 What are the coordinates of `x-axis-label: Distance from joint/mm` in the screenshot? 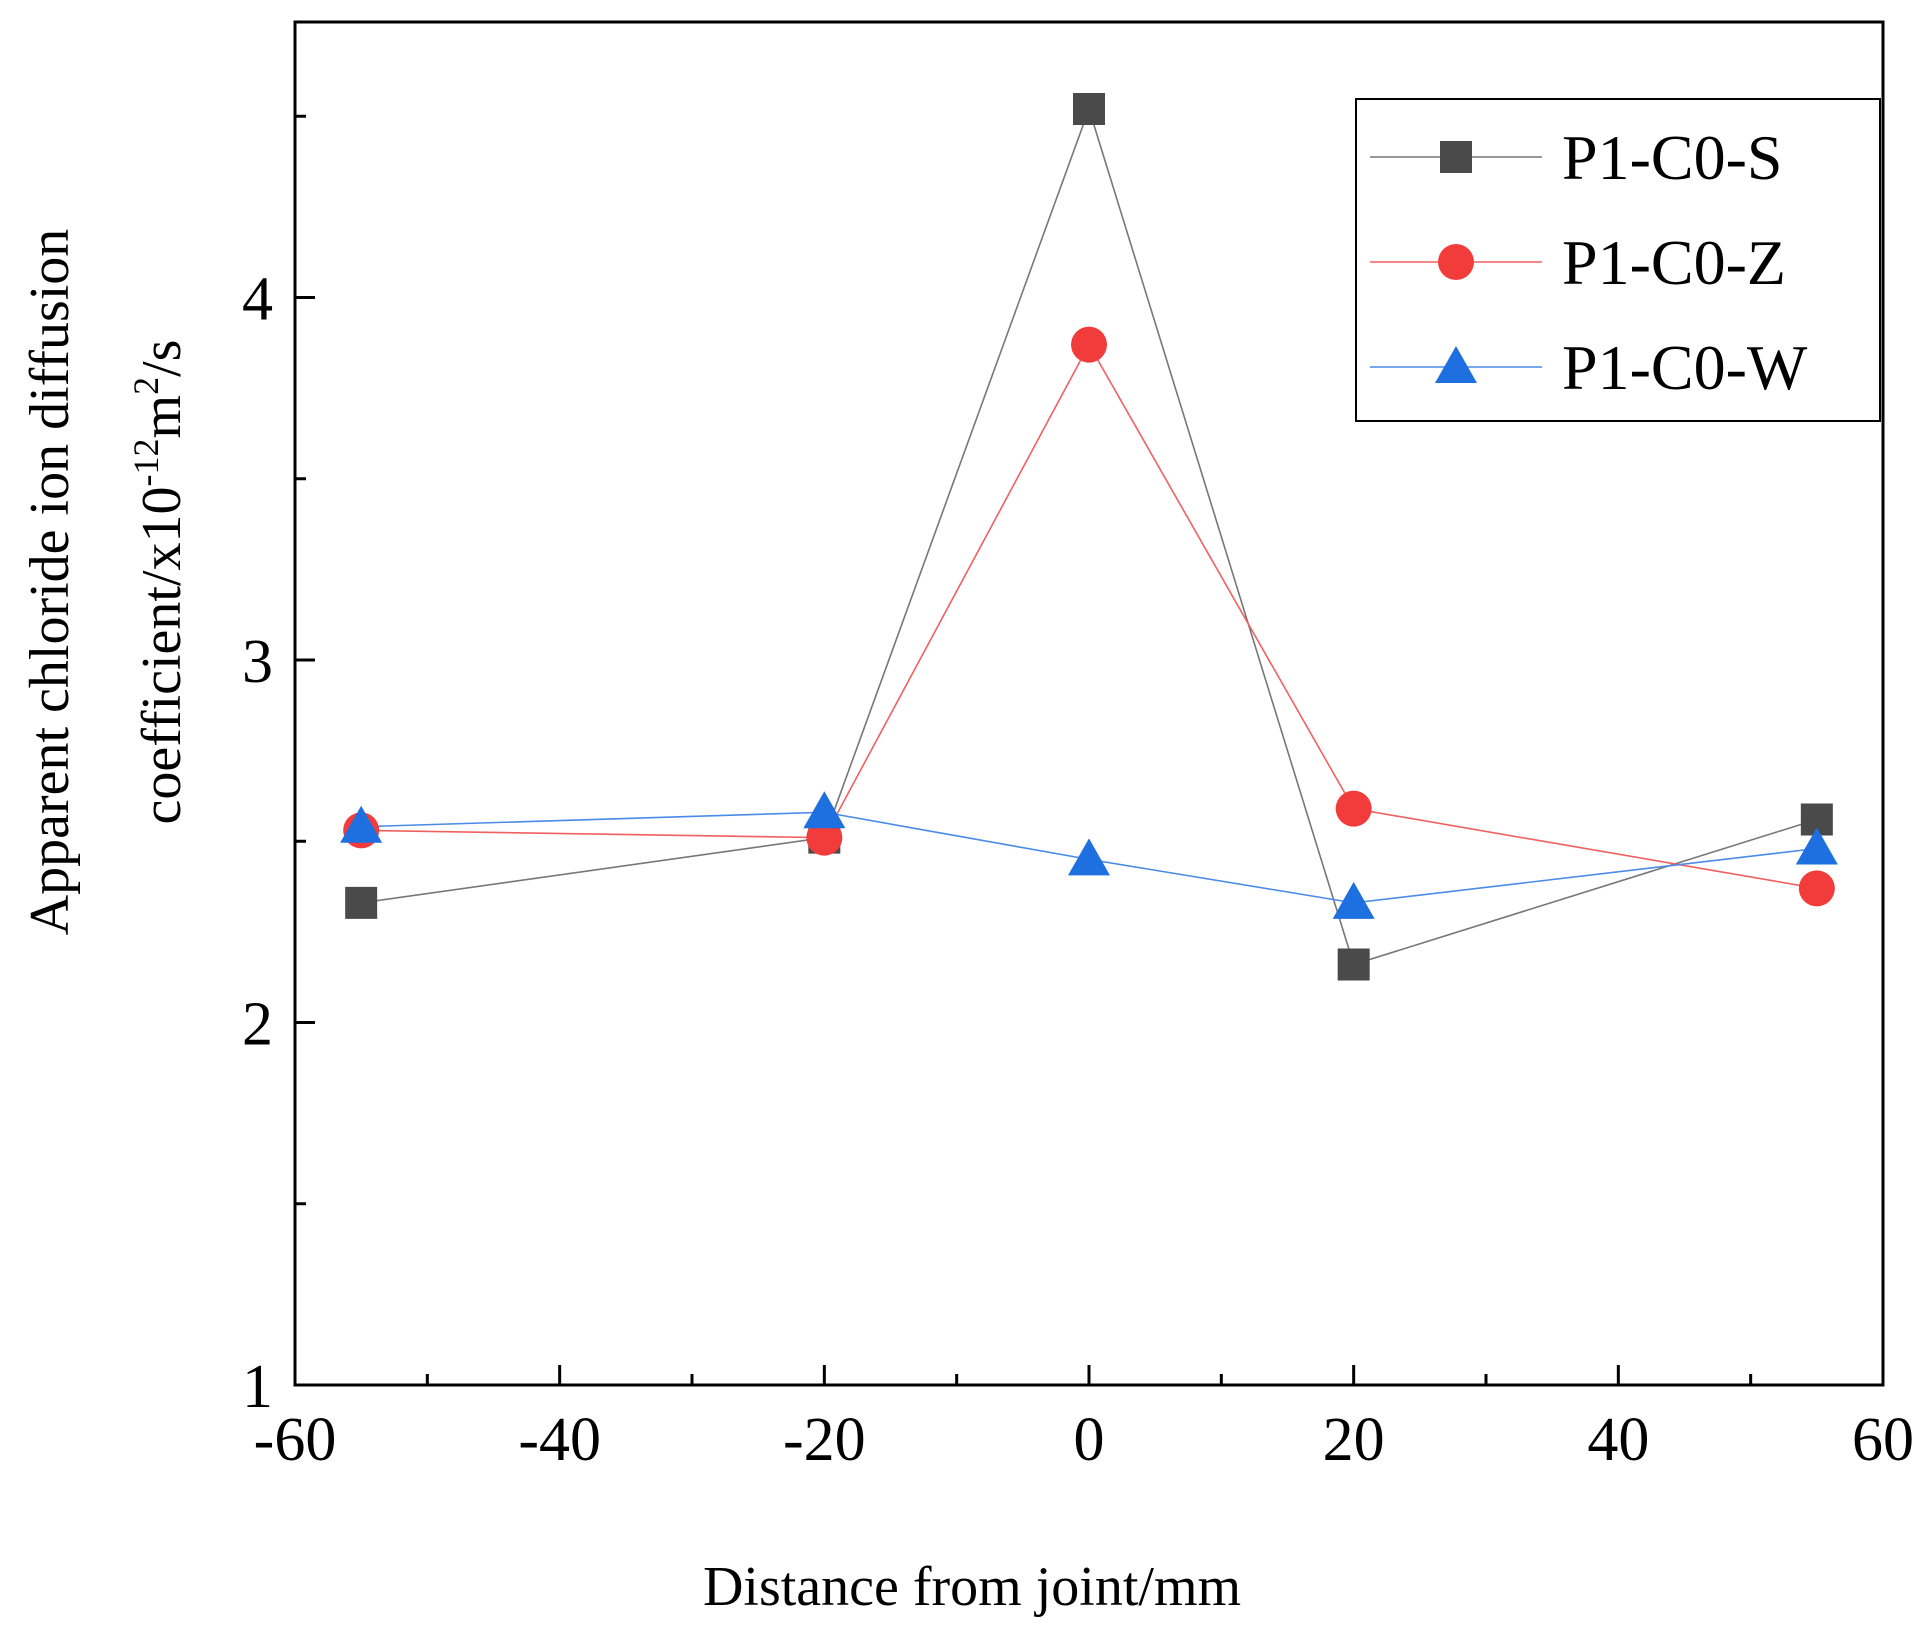 It's located at (972, 1587).